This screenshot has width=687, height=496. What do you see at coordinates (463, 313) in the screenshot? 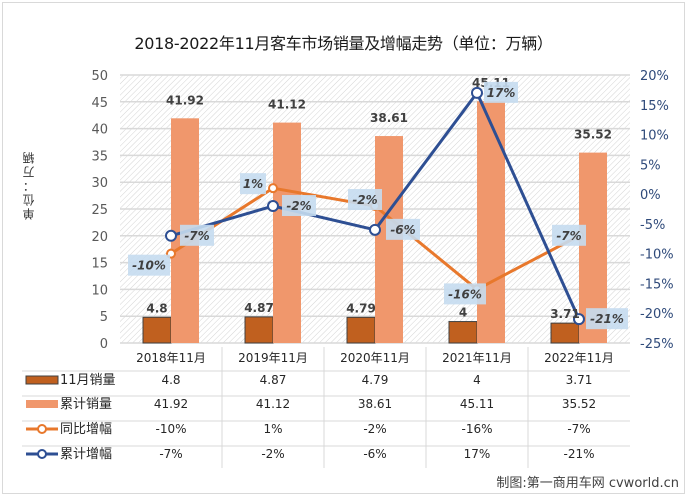
I see `bar-label-monthly: 4` at bounding box center [463, 313].